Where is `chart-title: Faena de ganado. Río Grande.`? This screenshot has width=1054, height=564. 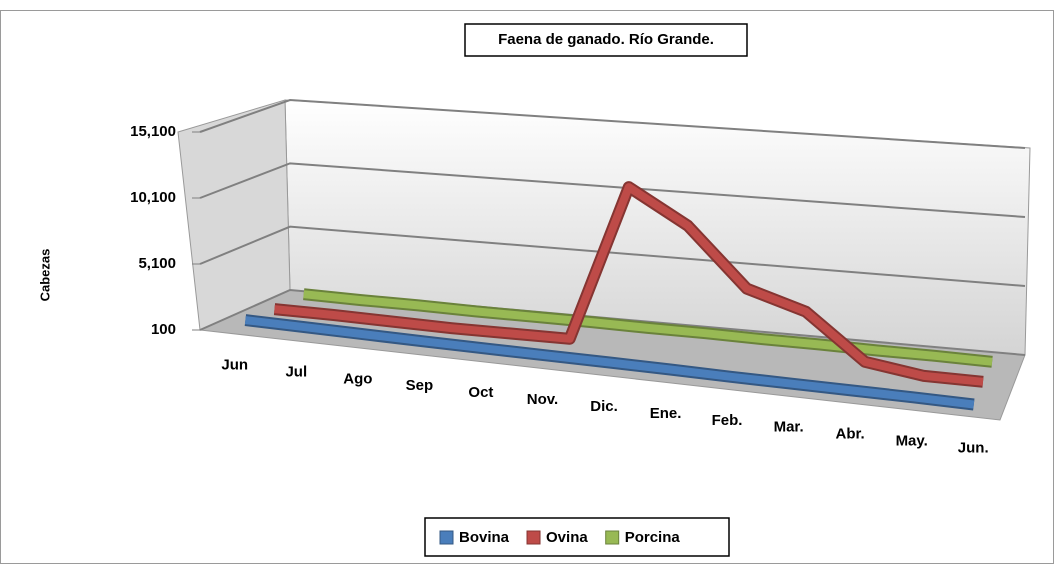 chart-title: Faena de ganado. Río Grande. is located at coordinates (606, 39).